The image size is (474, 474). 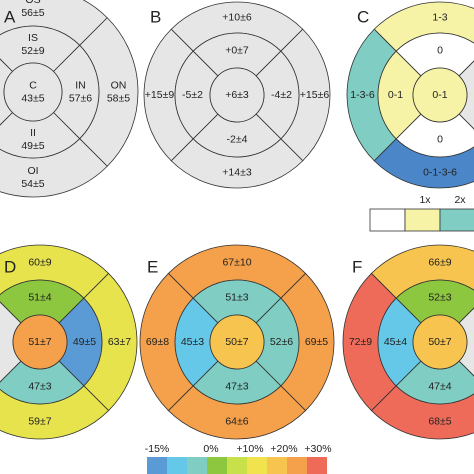 What do you see at coordinates (281, 95) in the screenshot?
I see `sector-text: -4±2` at bounding box center [281, 95].